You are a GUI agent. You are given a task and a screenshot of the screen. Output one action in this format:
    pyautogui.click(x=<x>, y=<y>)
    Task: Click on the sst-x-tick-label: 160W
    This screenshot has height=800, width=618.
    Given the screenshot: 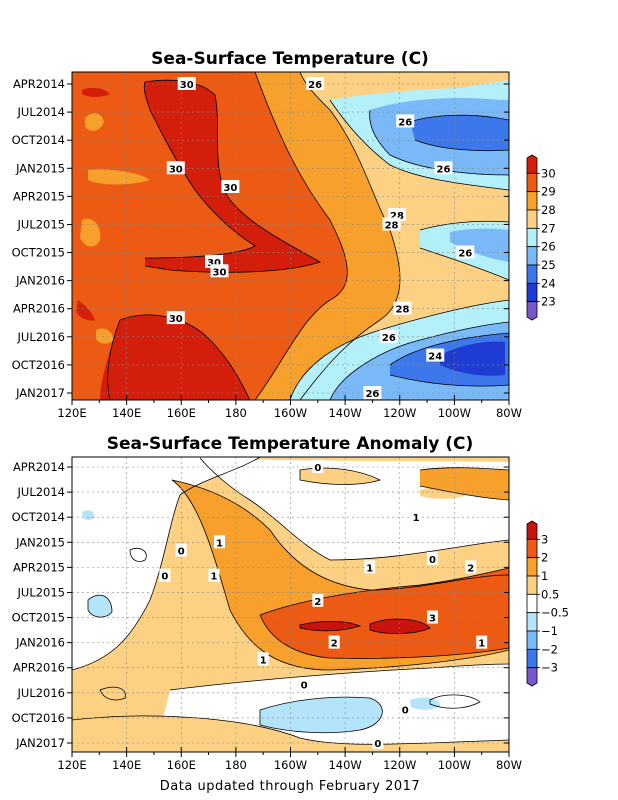 What is the action you would take?
    pyautogui.click(x=290, y=413)
    